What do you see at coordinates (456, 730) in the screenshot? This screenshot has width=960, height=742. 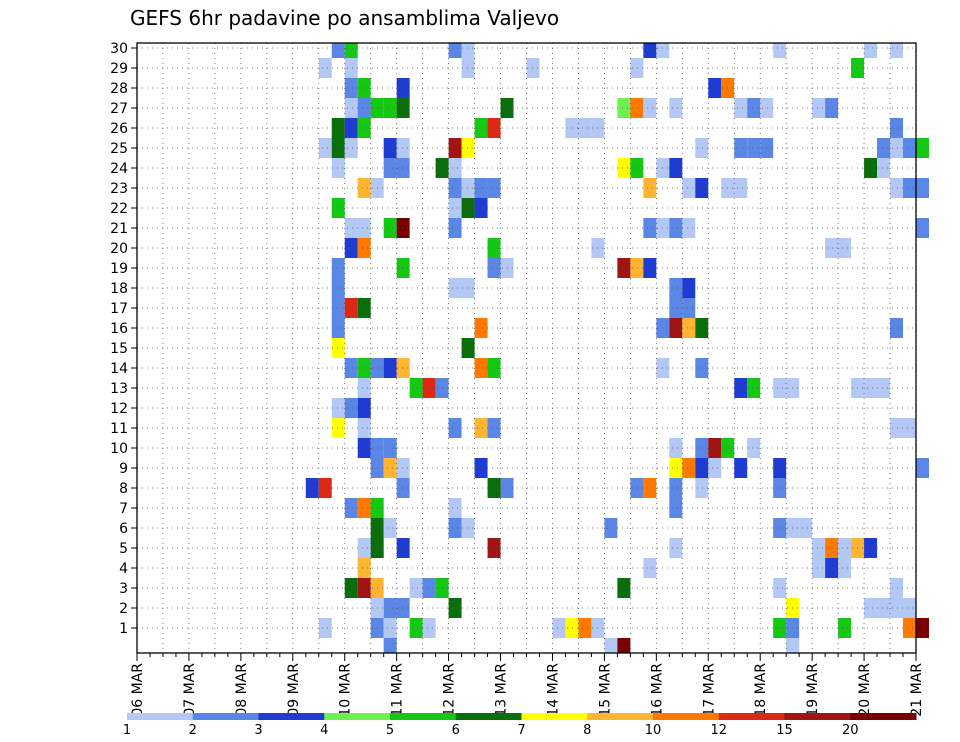 I see `legend-label: 6` at bounding box center [456, 730].